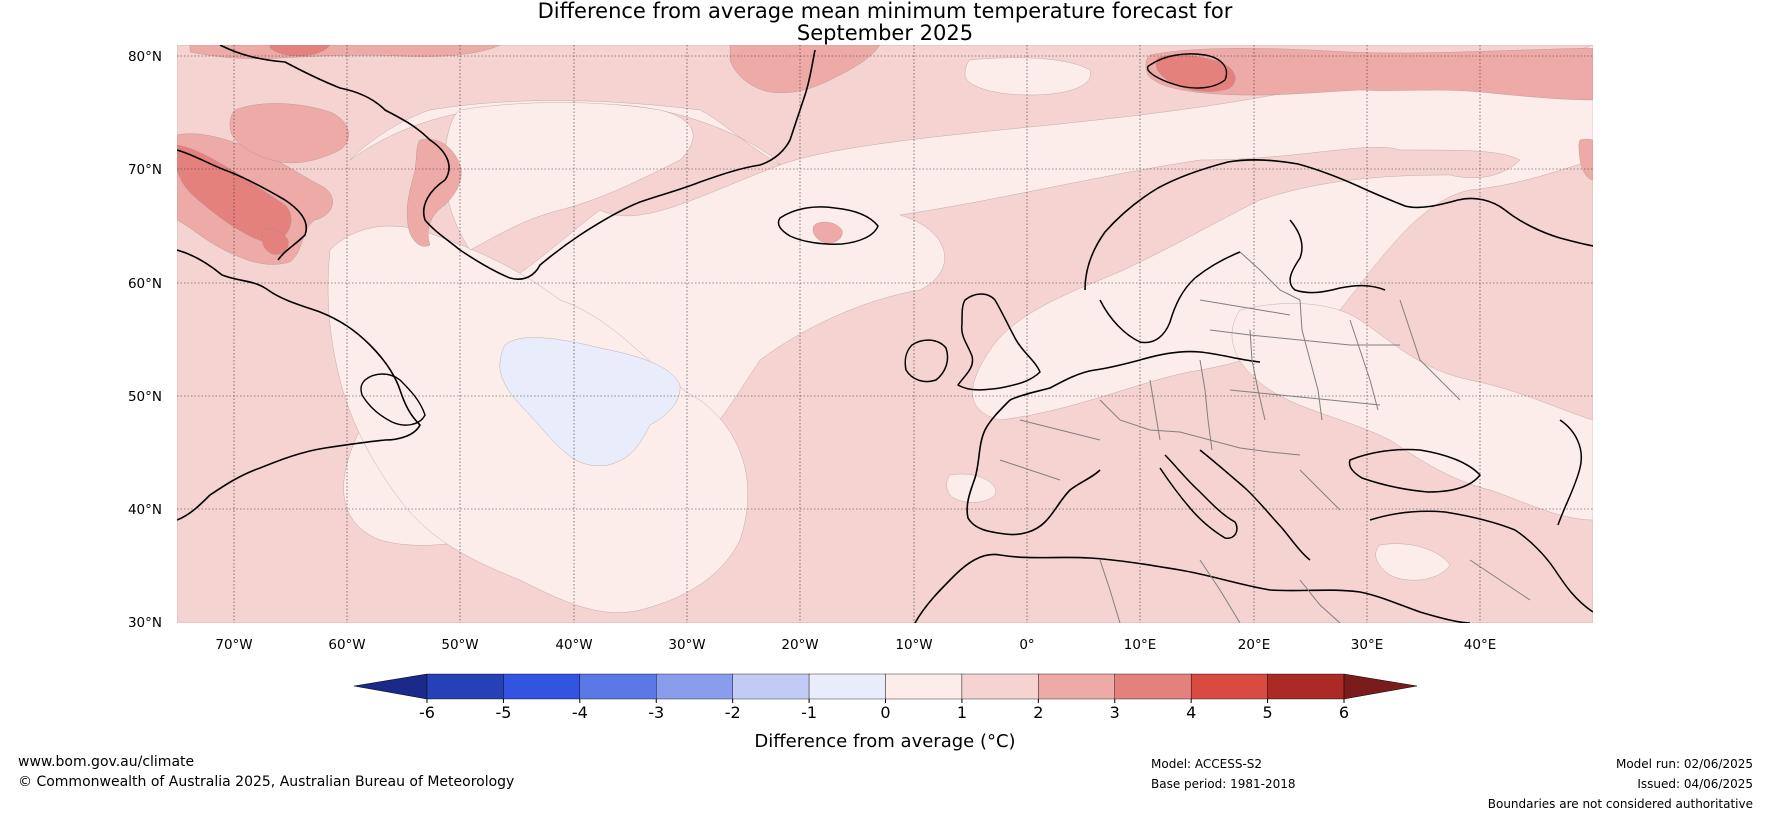  What do you see at coordinates (1412, 412) in the screenshot?
I see `band-0-1-east` at bounding box center [1412, 412].